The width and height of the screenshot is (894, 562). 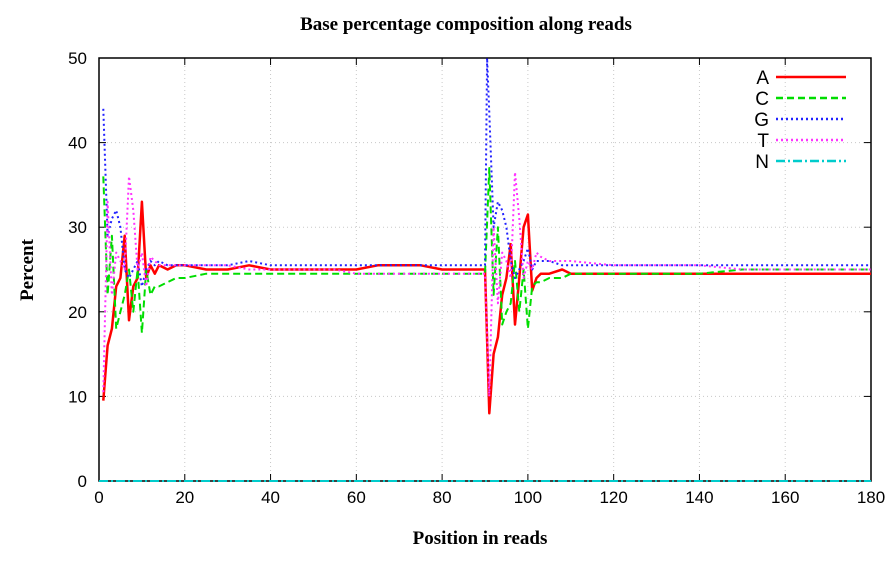 I want to click on x-tick-label: 140, so click(x=699, y=497).